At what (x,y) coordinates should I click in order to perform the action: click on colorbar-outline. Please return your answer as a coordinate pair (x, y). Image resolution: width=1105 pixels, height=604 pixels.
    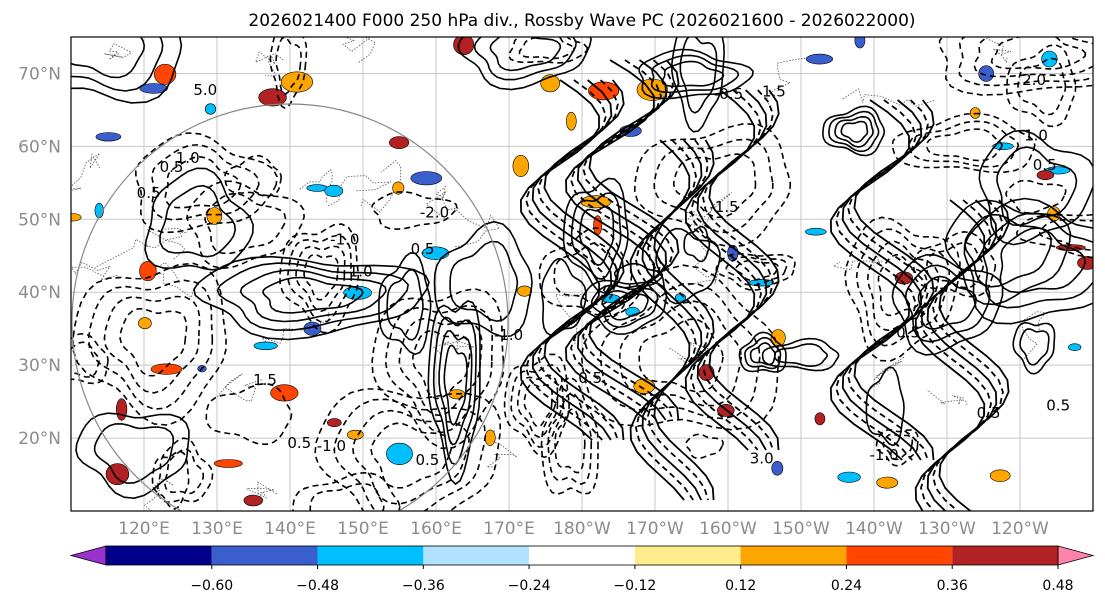
    Looking at the image, I should click on (582, 555).